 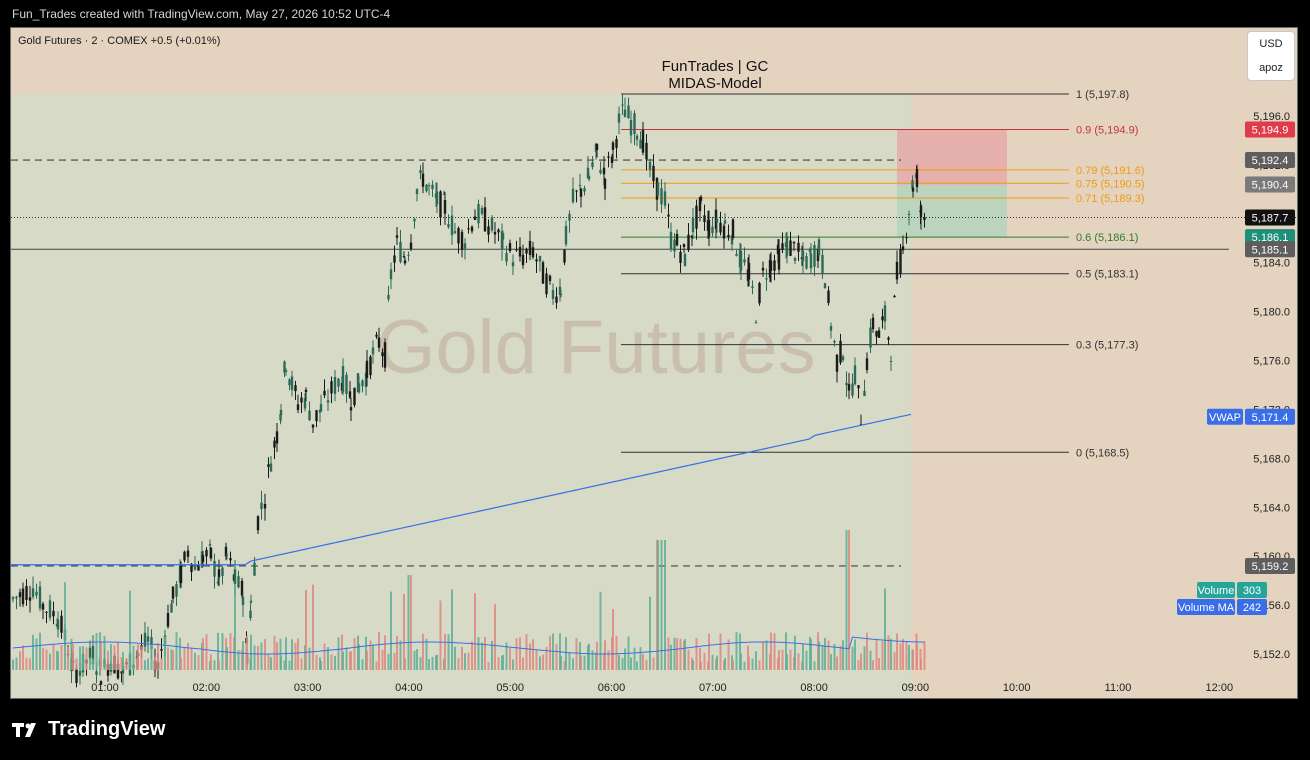 What do you see at coordinates (1271, 117) in the screenshot?
I see `y-axis-tick-label: 5,196.0` at bounding box center [1271, 117].